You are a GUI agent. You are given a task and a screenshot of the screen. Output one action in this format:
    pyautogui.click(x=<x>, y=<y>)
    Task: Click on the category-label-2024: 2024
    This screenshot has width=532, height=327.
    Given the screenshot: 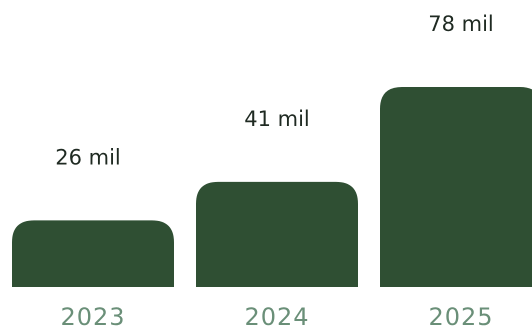 What is the action you would take?
    pyautogui.click(x=276, y=315)
    